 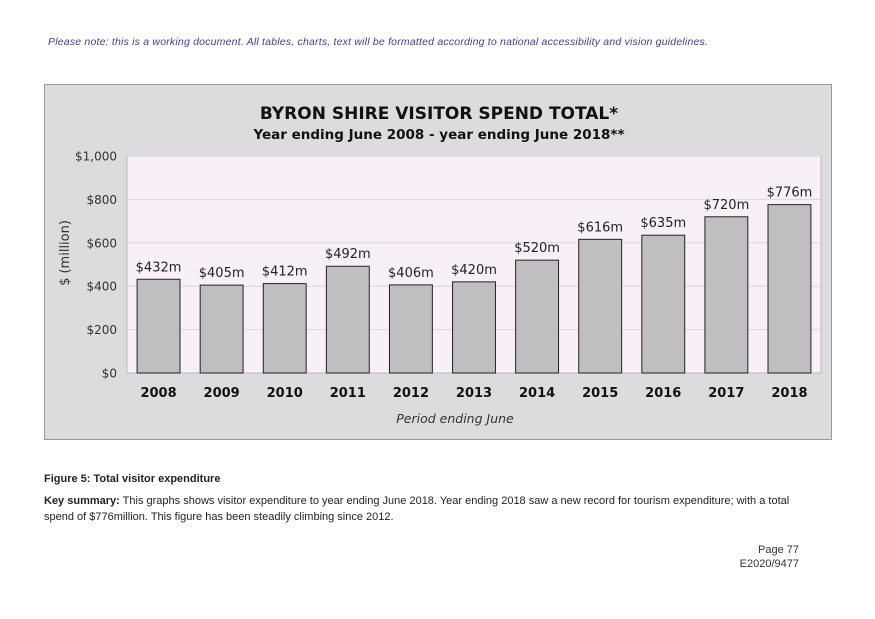 What do you see at coordinates (285, 393) in the screenshot?
I see `x-tick-label: 2010` at bounding box center [285, 393].